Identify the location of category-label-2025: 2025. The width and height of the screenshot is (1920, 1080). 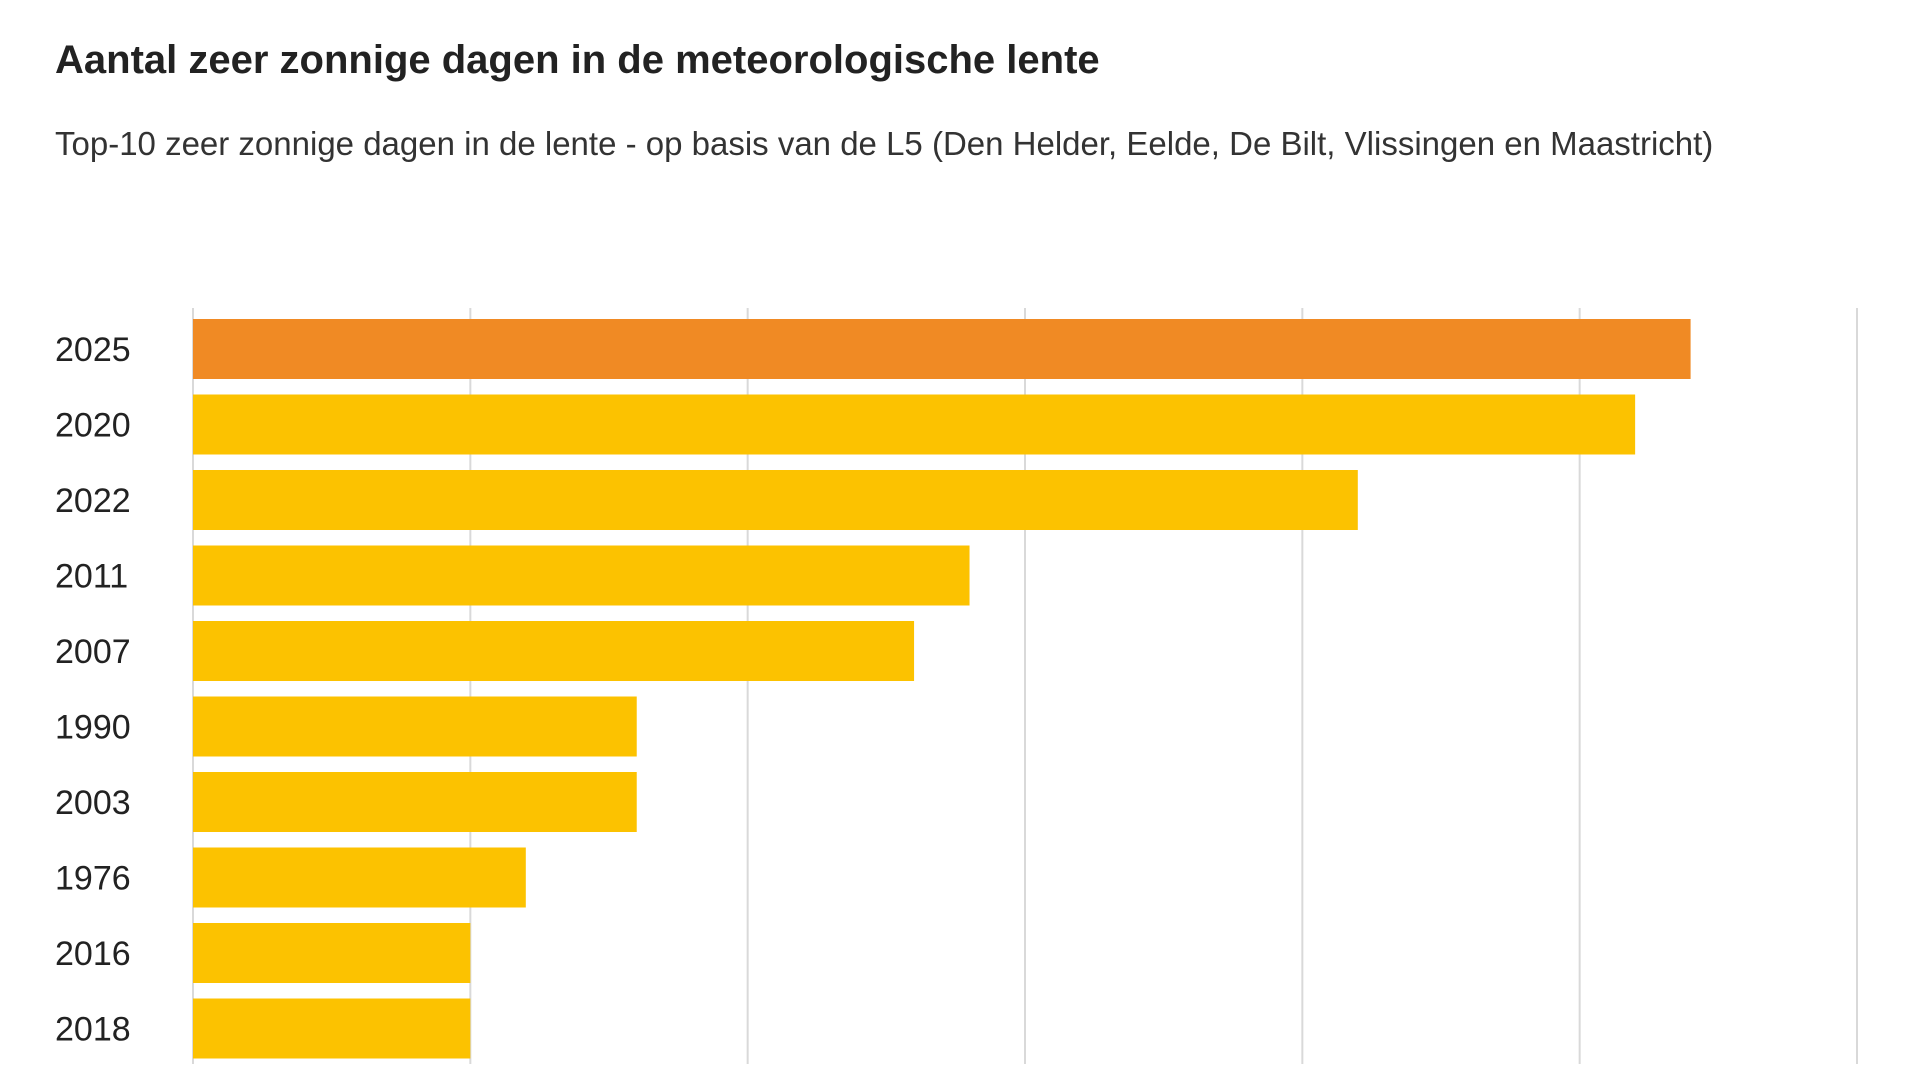
(93, 350).